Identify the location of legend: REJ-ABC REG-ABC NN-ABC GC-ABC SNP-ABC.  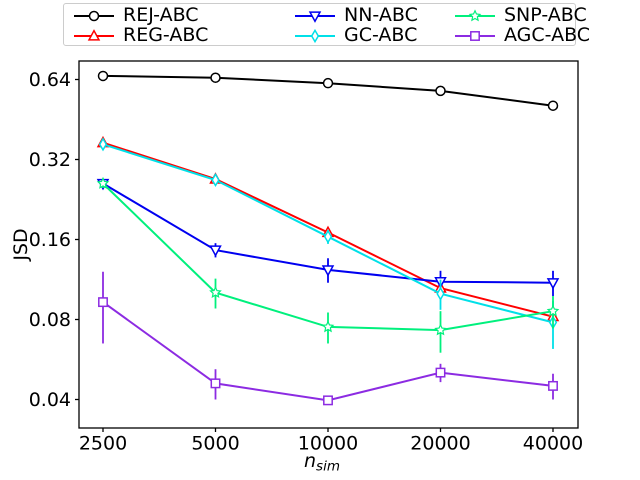
(326, 24).